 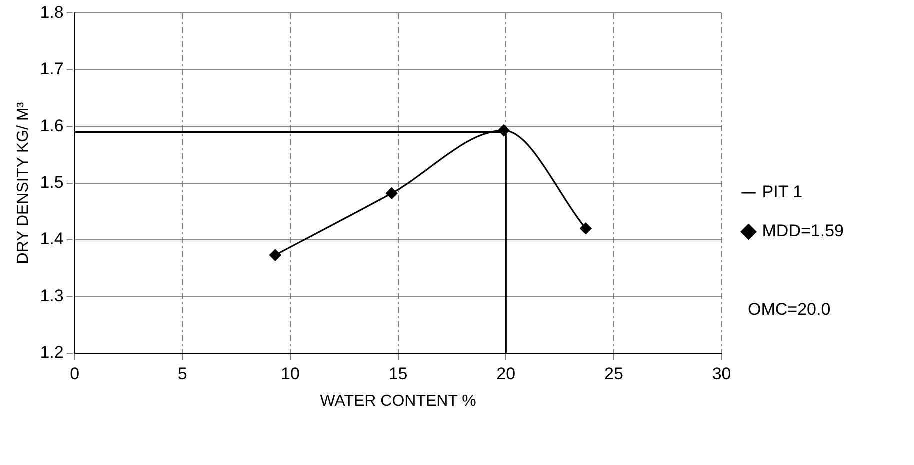 What do you see at coordinates (803, 231) in the screenshot?
I see `legend-label: MDD=1.59` at bounding box center [803, 231].